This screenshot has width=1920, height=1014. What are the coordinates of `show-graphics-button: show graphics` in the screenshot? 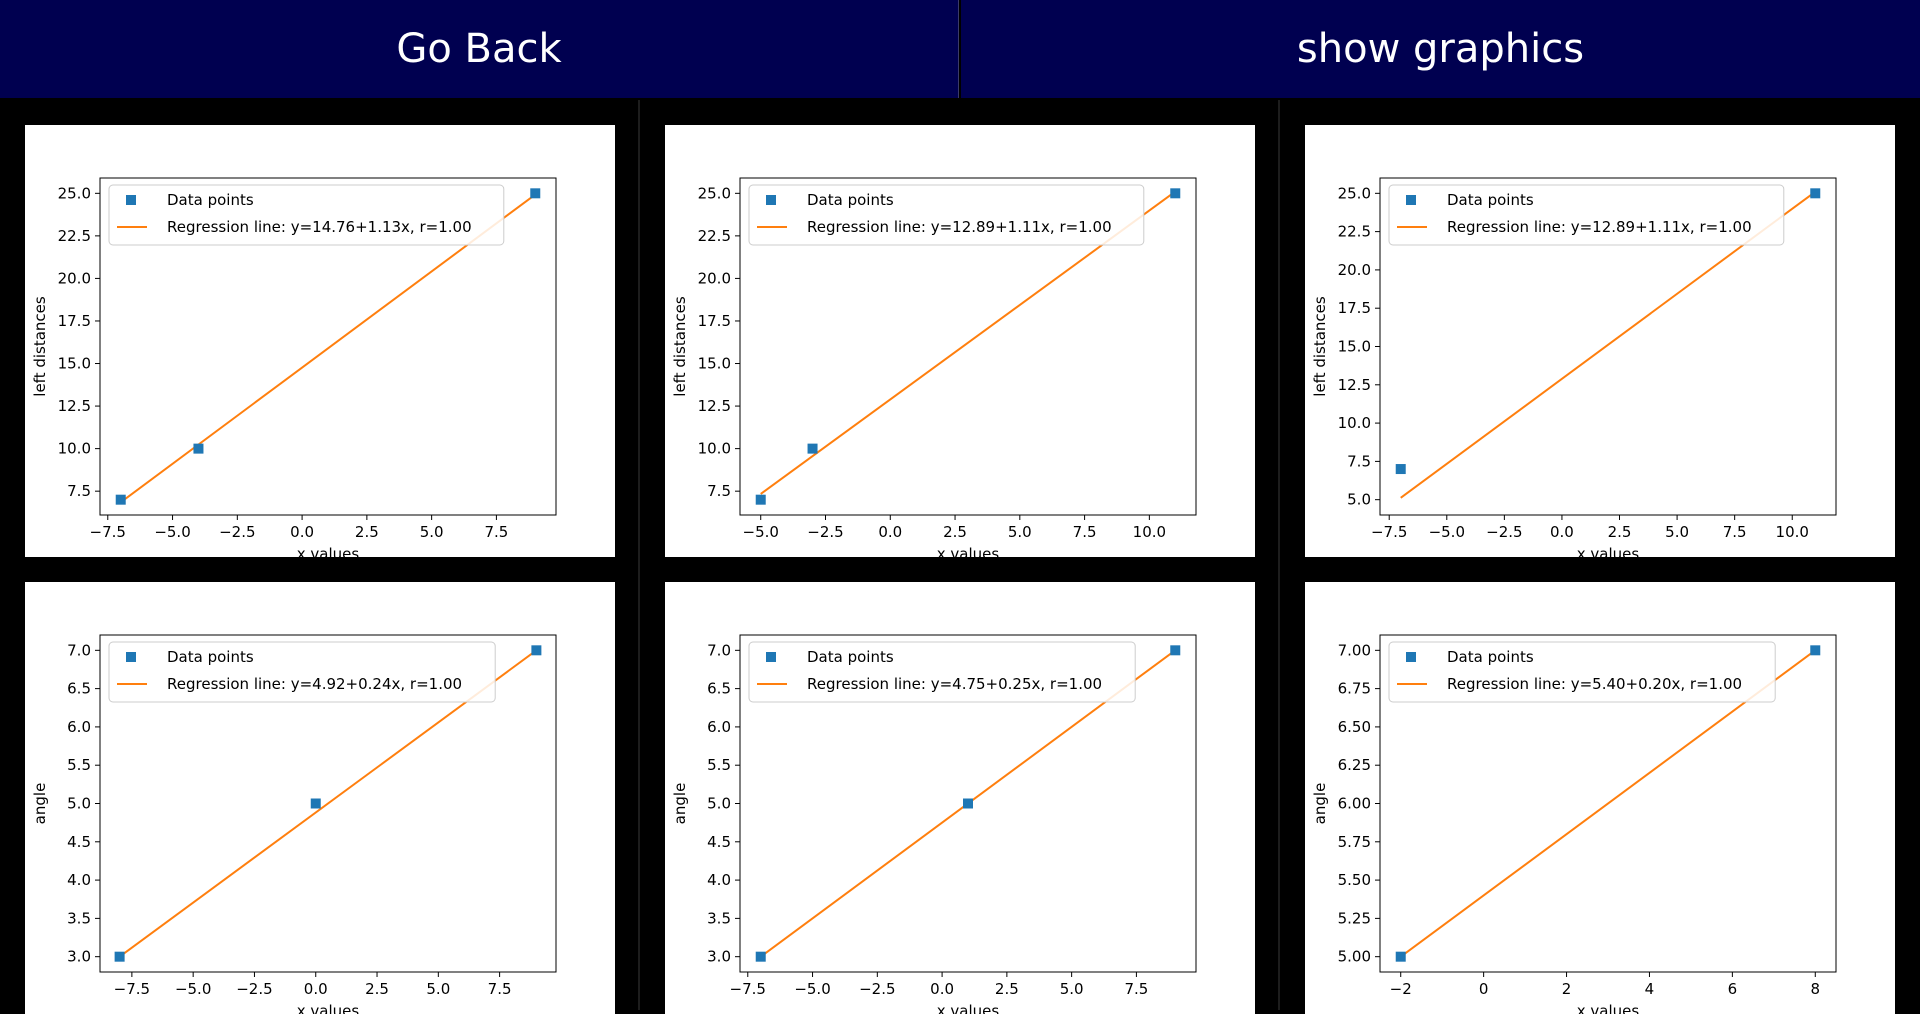 It's located at (1440, 49).